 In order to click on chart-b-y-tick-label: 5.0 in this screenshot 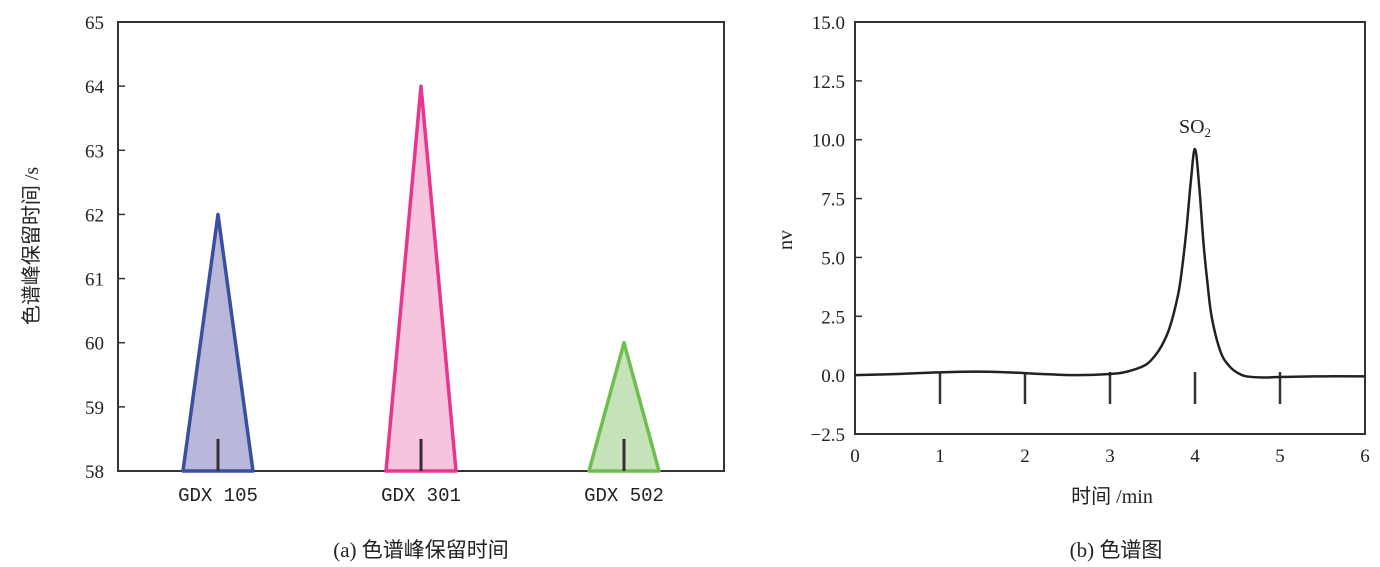, I will do `click(833, 258)`.